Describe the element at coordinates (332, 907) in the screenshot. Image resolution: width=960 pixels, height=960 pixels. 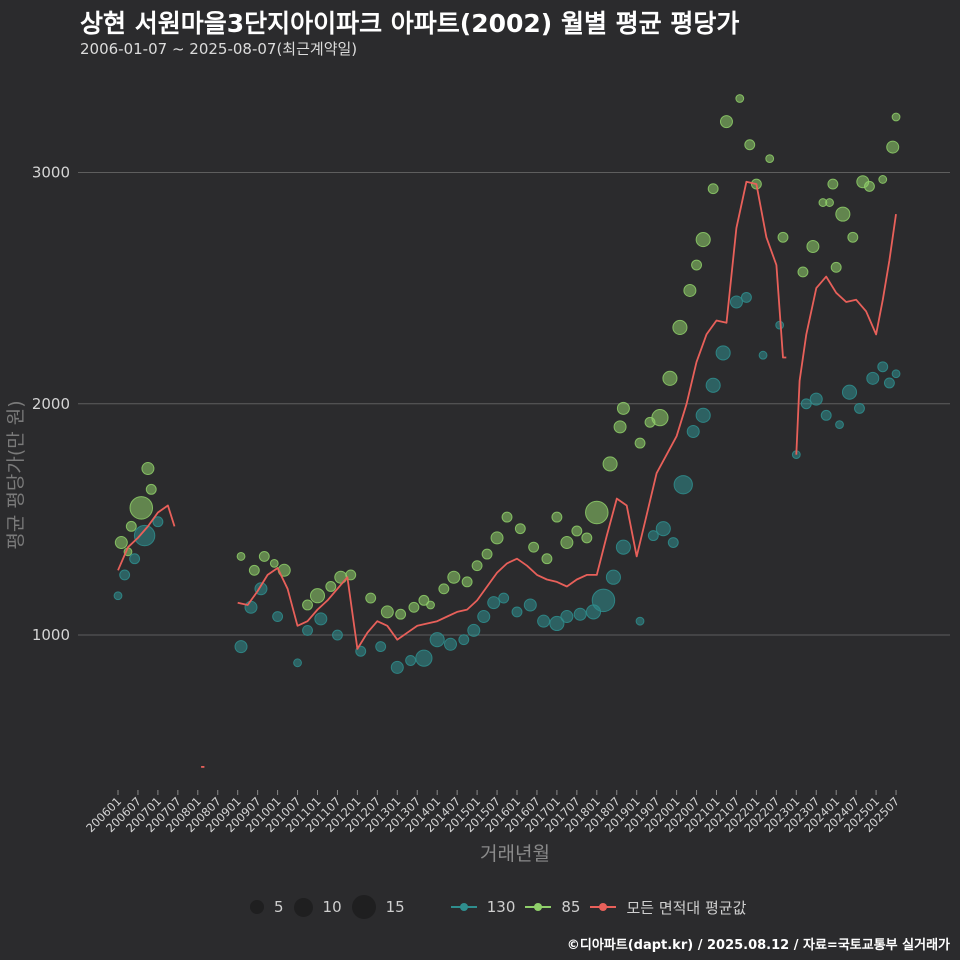
I see `legend-size-medium-label: 10` at that location.